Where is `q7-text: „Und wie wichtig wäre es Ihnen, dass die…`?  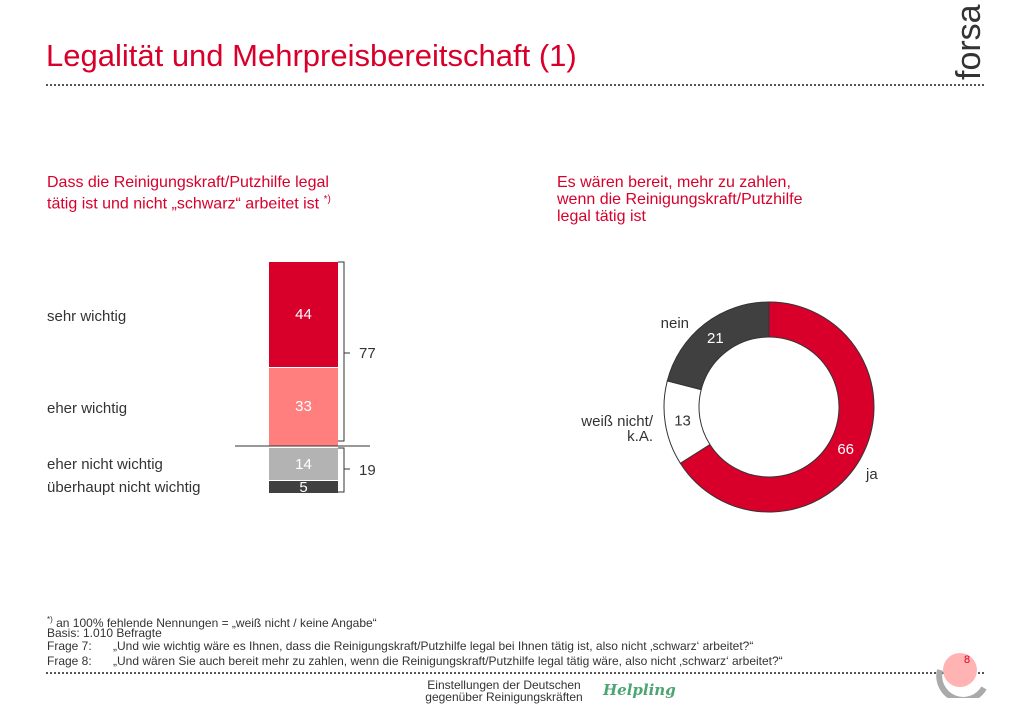 q7-text: „Und wie wichtig wäre es Ihnen, dass die… is located at coordinates (433, 646).